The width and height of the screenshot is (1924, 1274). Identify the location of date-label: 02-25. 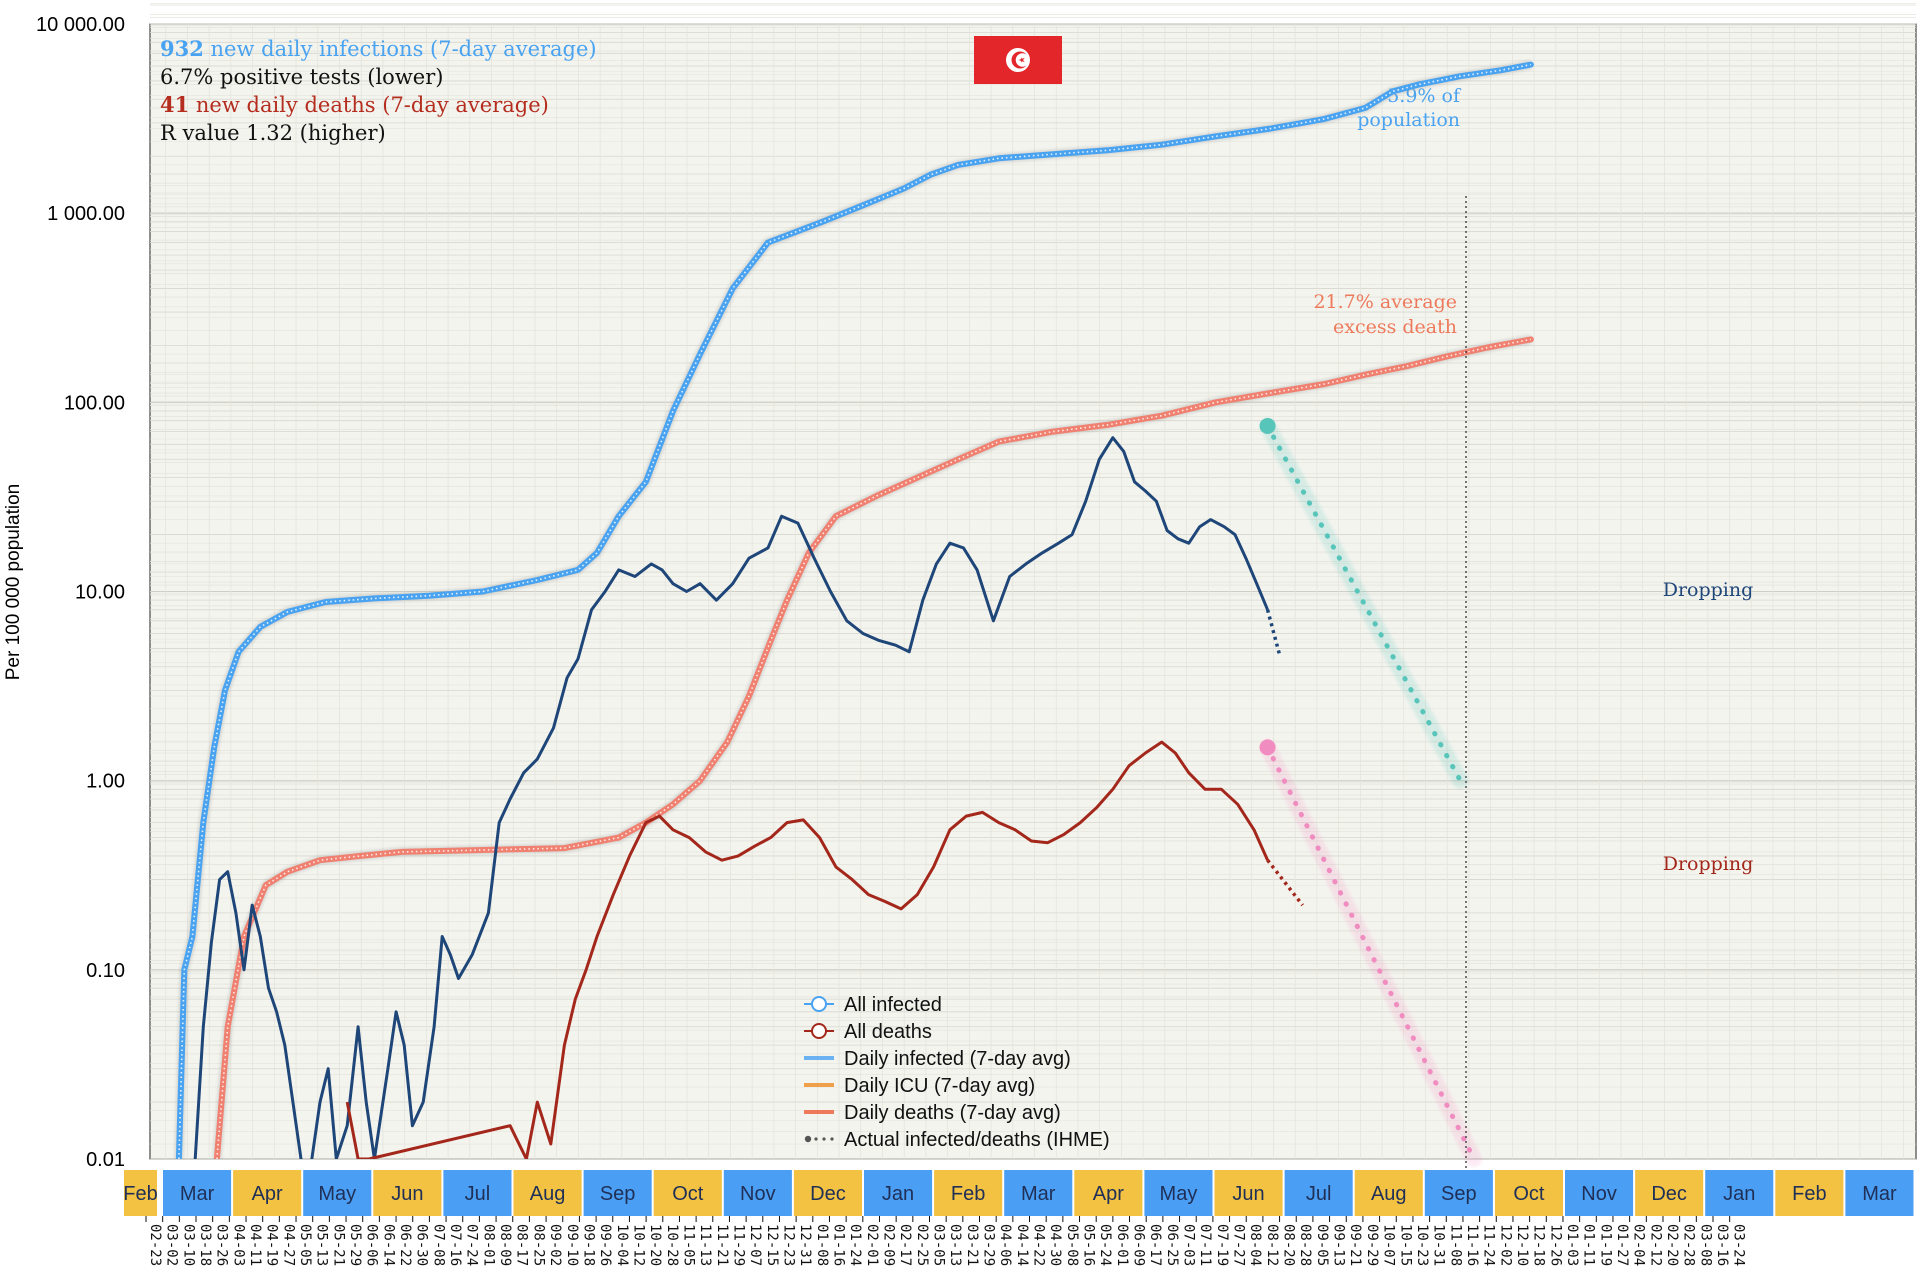
(922, 1245).